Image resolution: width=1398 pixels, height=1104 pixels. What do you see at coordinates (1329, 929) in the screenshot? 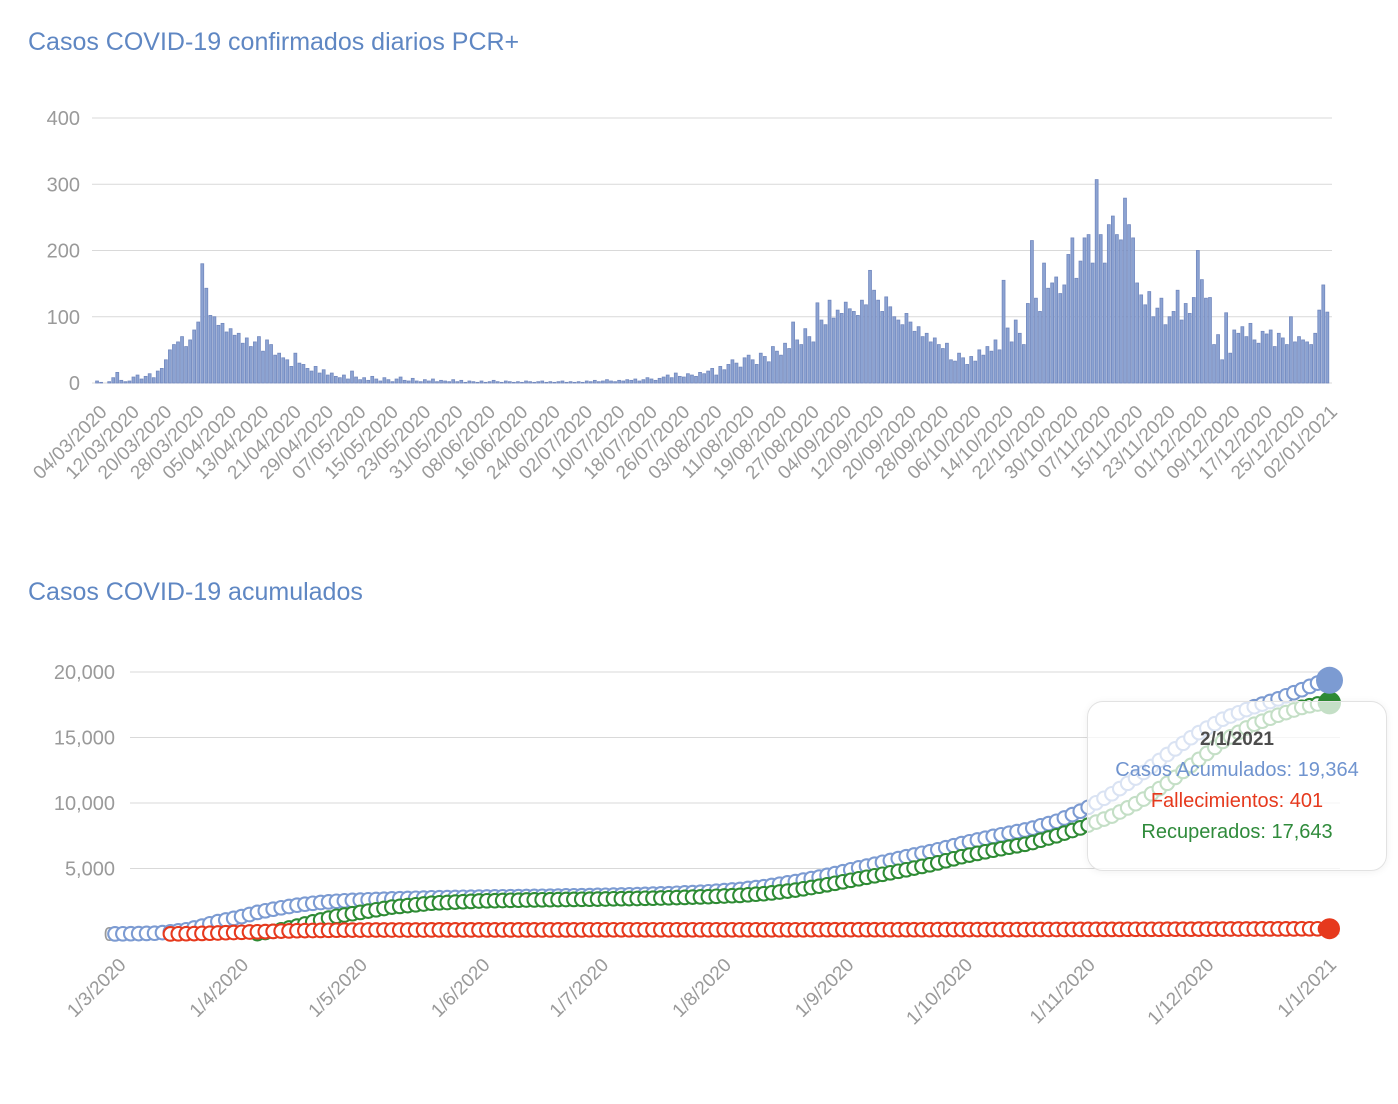
I see `series-end-marker` at bounding box center [1329, 929].